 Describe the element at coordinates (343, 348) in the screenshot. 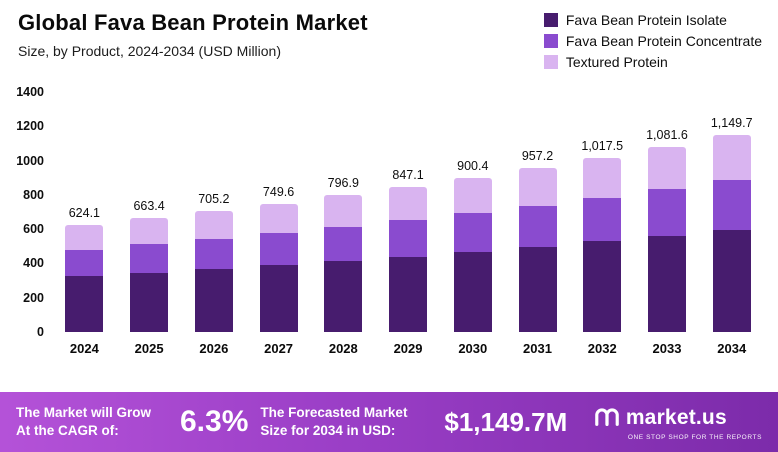

I see `x-axis-label: 2028` at that location.